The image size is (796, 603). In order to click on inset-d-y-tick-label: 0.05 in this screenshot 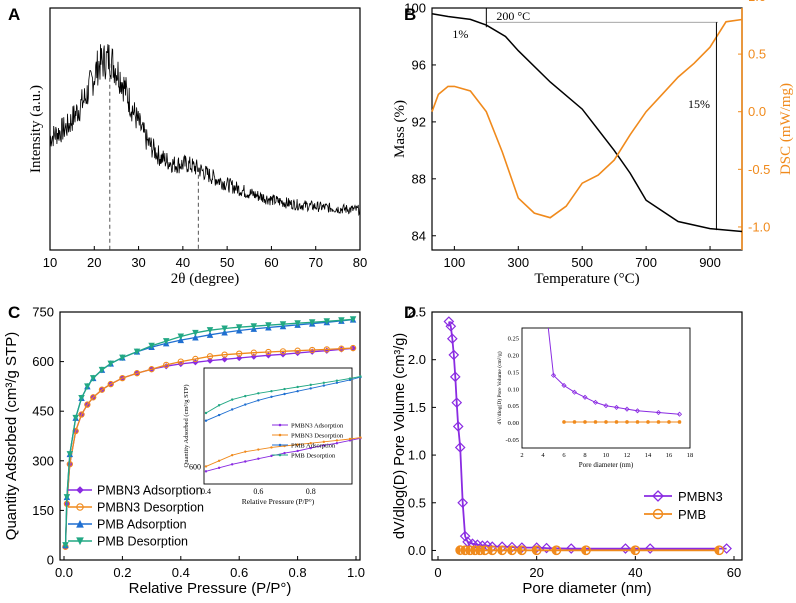, I will do `click(513, 406)`.